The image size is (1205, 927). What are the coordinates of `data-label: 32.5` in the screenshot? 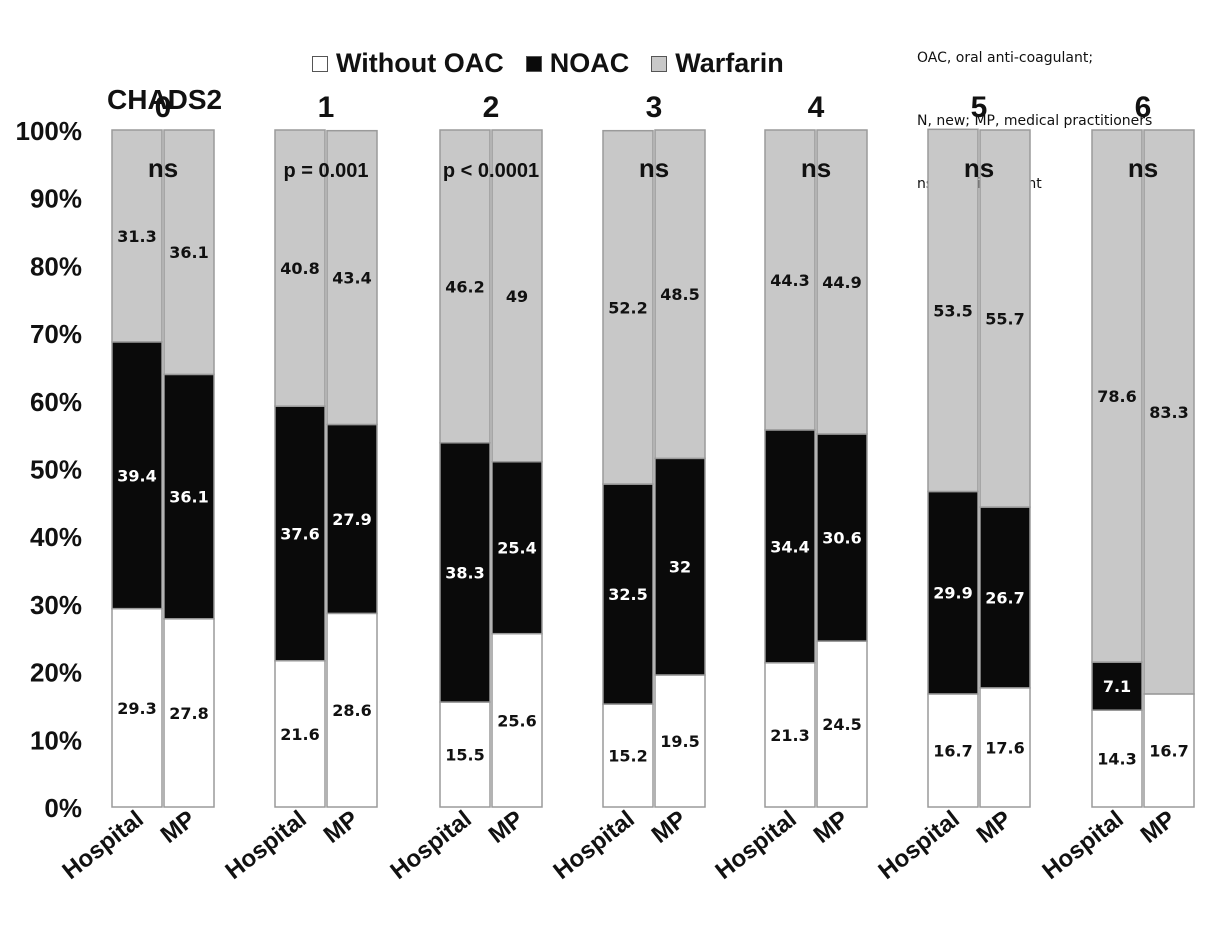 It's located at (627, 594).